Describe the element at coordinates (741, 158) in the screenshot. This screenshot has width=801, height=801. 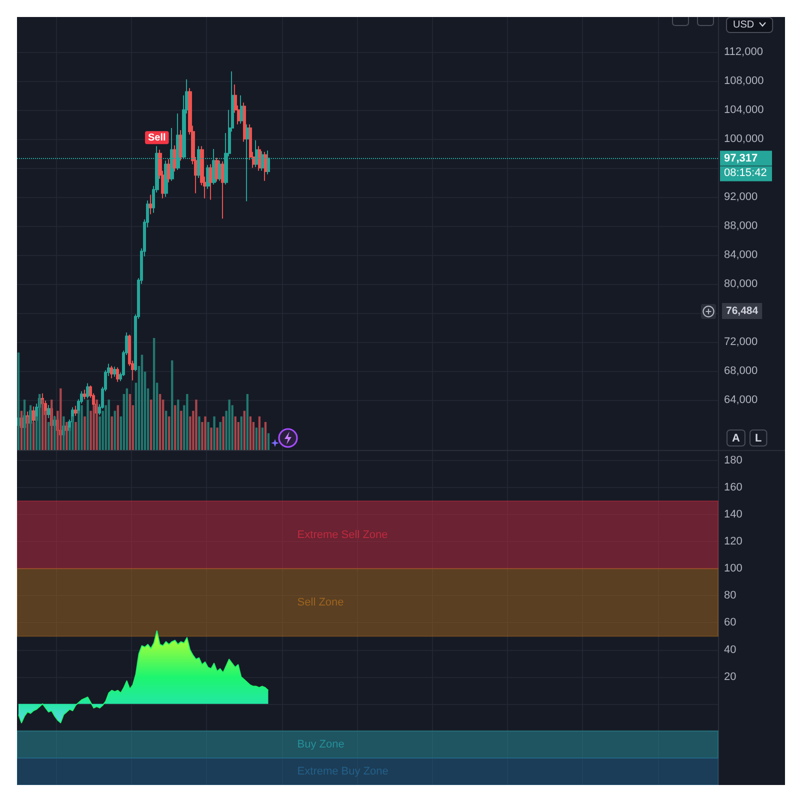
I see `ref-line-label: 97,317` at that location.